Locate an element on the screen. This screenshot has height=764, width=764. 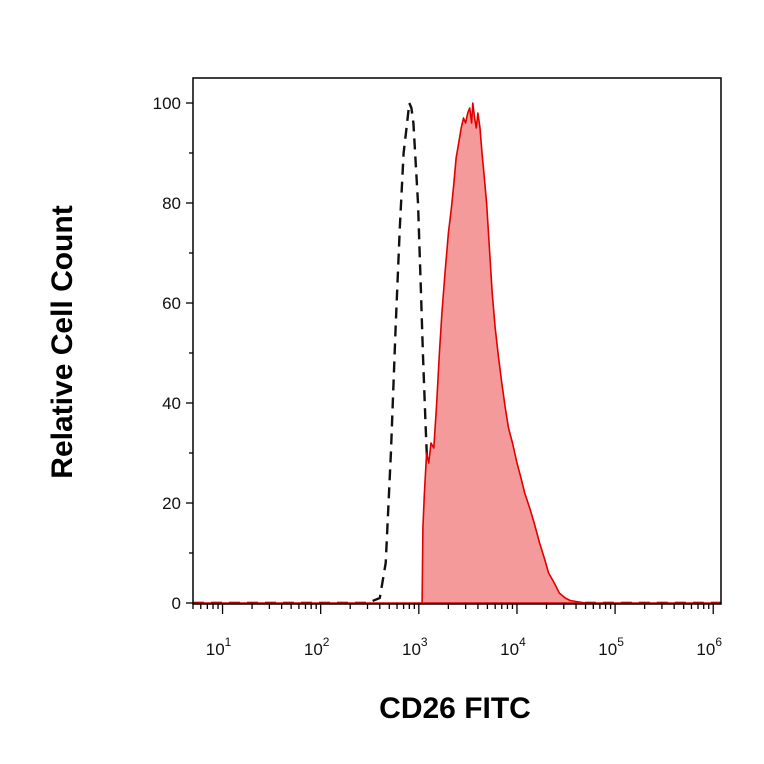
y-axis: 0 20 40 60 80 100 is located at coordinates (173, 353).